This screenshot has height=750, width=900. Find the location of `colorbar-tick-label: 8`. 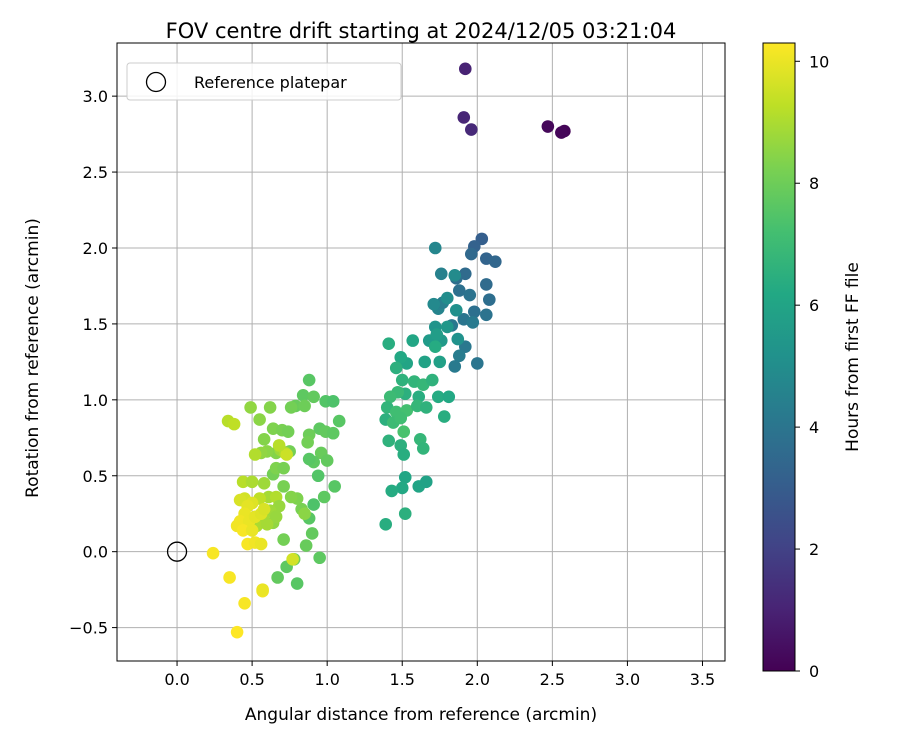

colorbar-tick-label: 8 is located at coordinates (814, 183).